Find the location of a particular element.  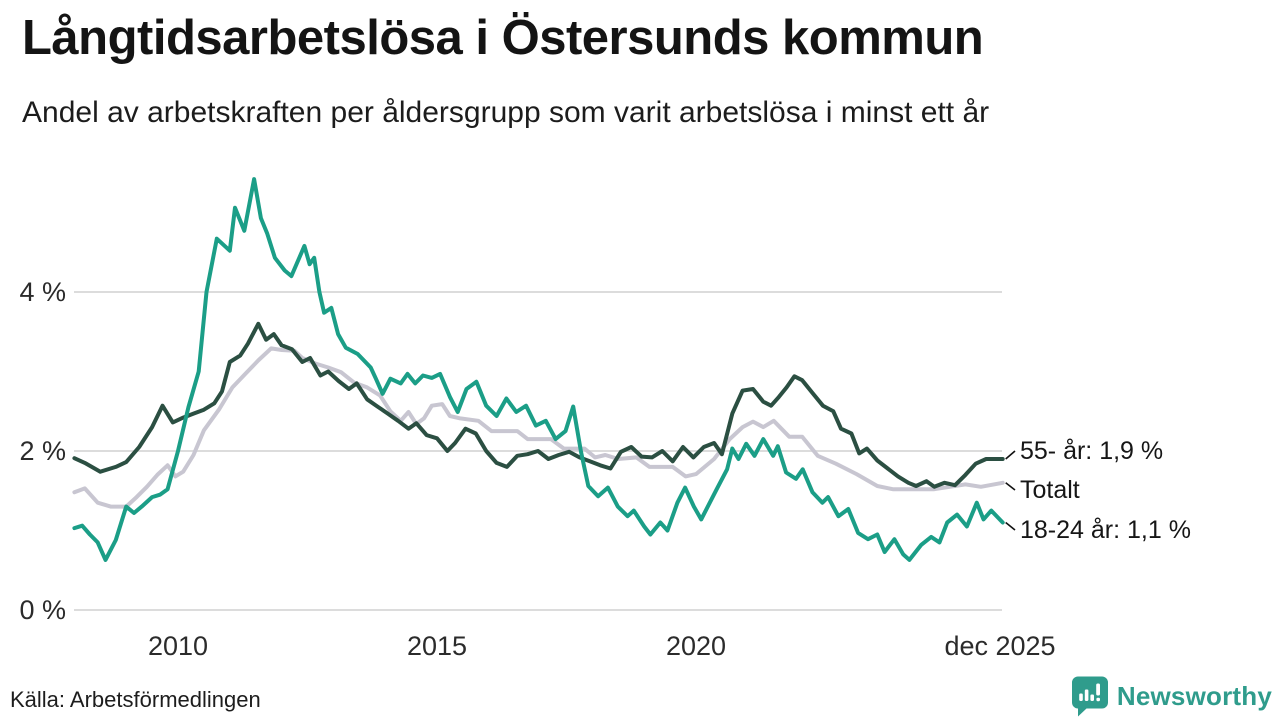

newsworthy-logo: Newsworthy is located at coordinates (1171, 696).